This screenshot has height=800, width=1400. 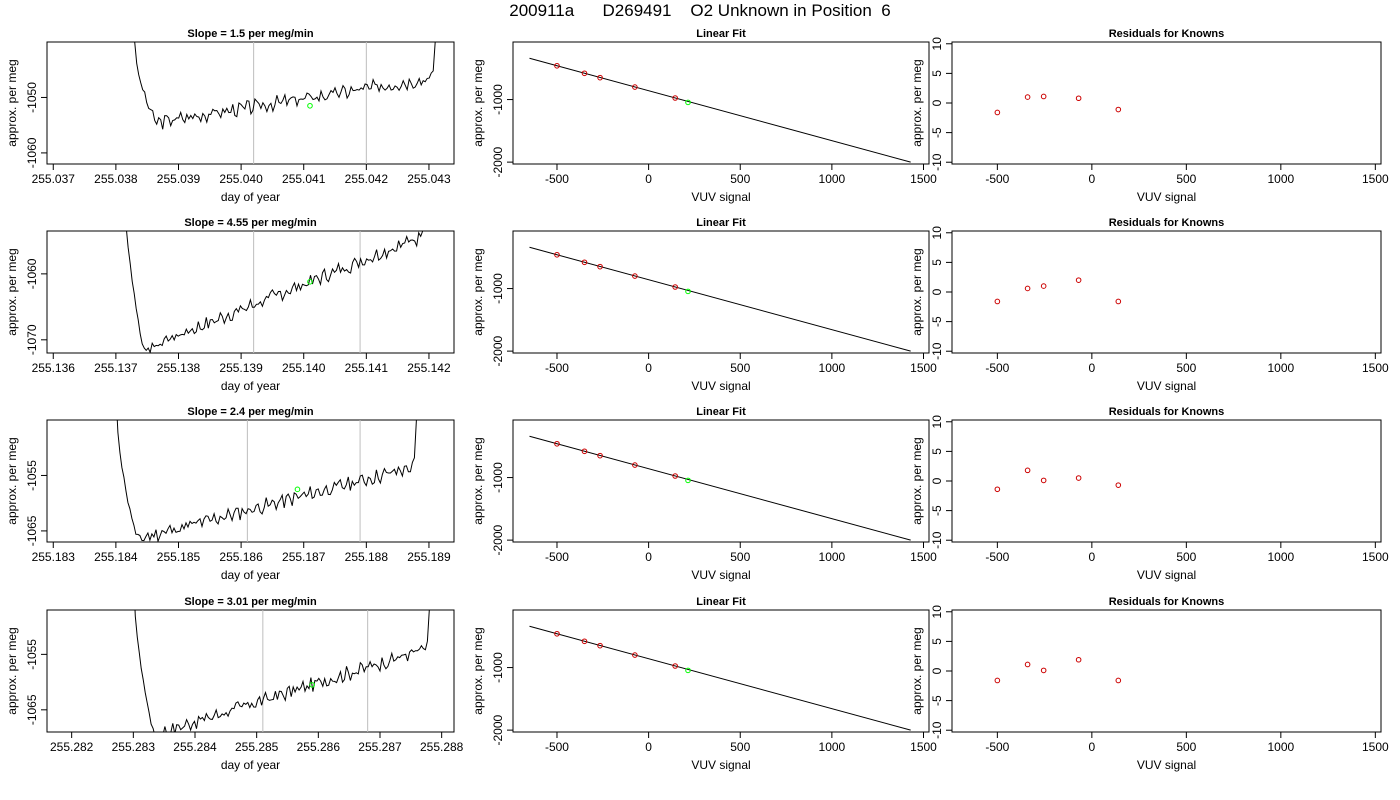 I want to click on y-tick-label: -1055, so click(x=32, y=654).